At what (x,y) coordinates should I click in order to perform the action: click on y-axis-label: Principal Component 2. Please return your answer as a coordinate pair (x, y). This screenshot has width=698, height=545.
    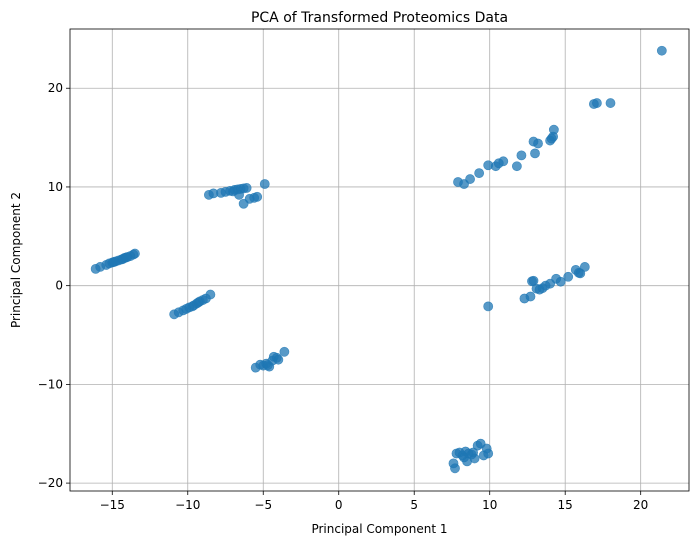
    Looking at the image, I should click on (16, 260).